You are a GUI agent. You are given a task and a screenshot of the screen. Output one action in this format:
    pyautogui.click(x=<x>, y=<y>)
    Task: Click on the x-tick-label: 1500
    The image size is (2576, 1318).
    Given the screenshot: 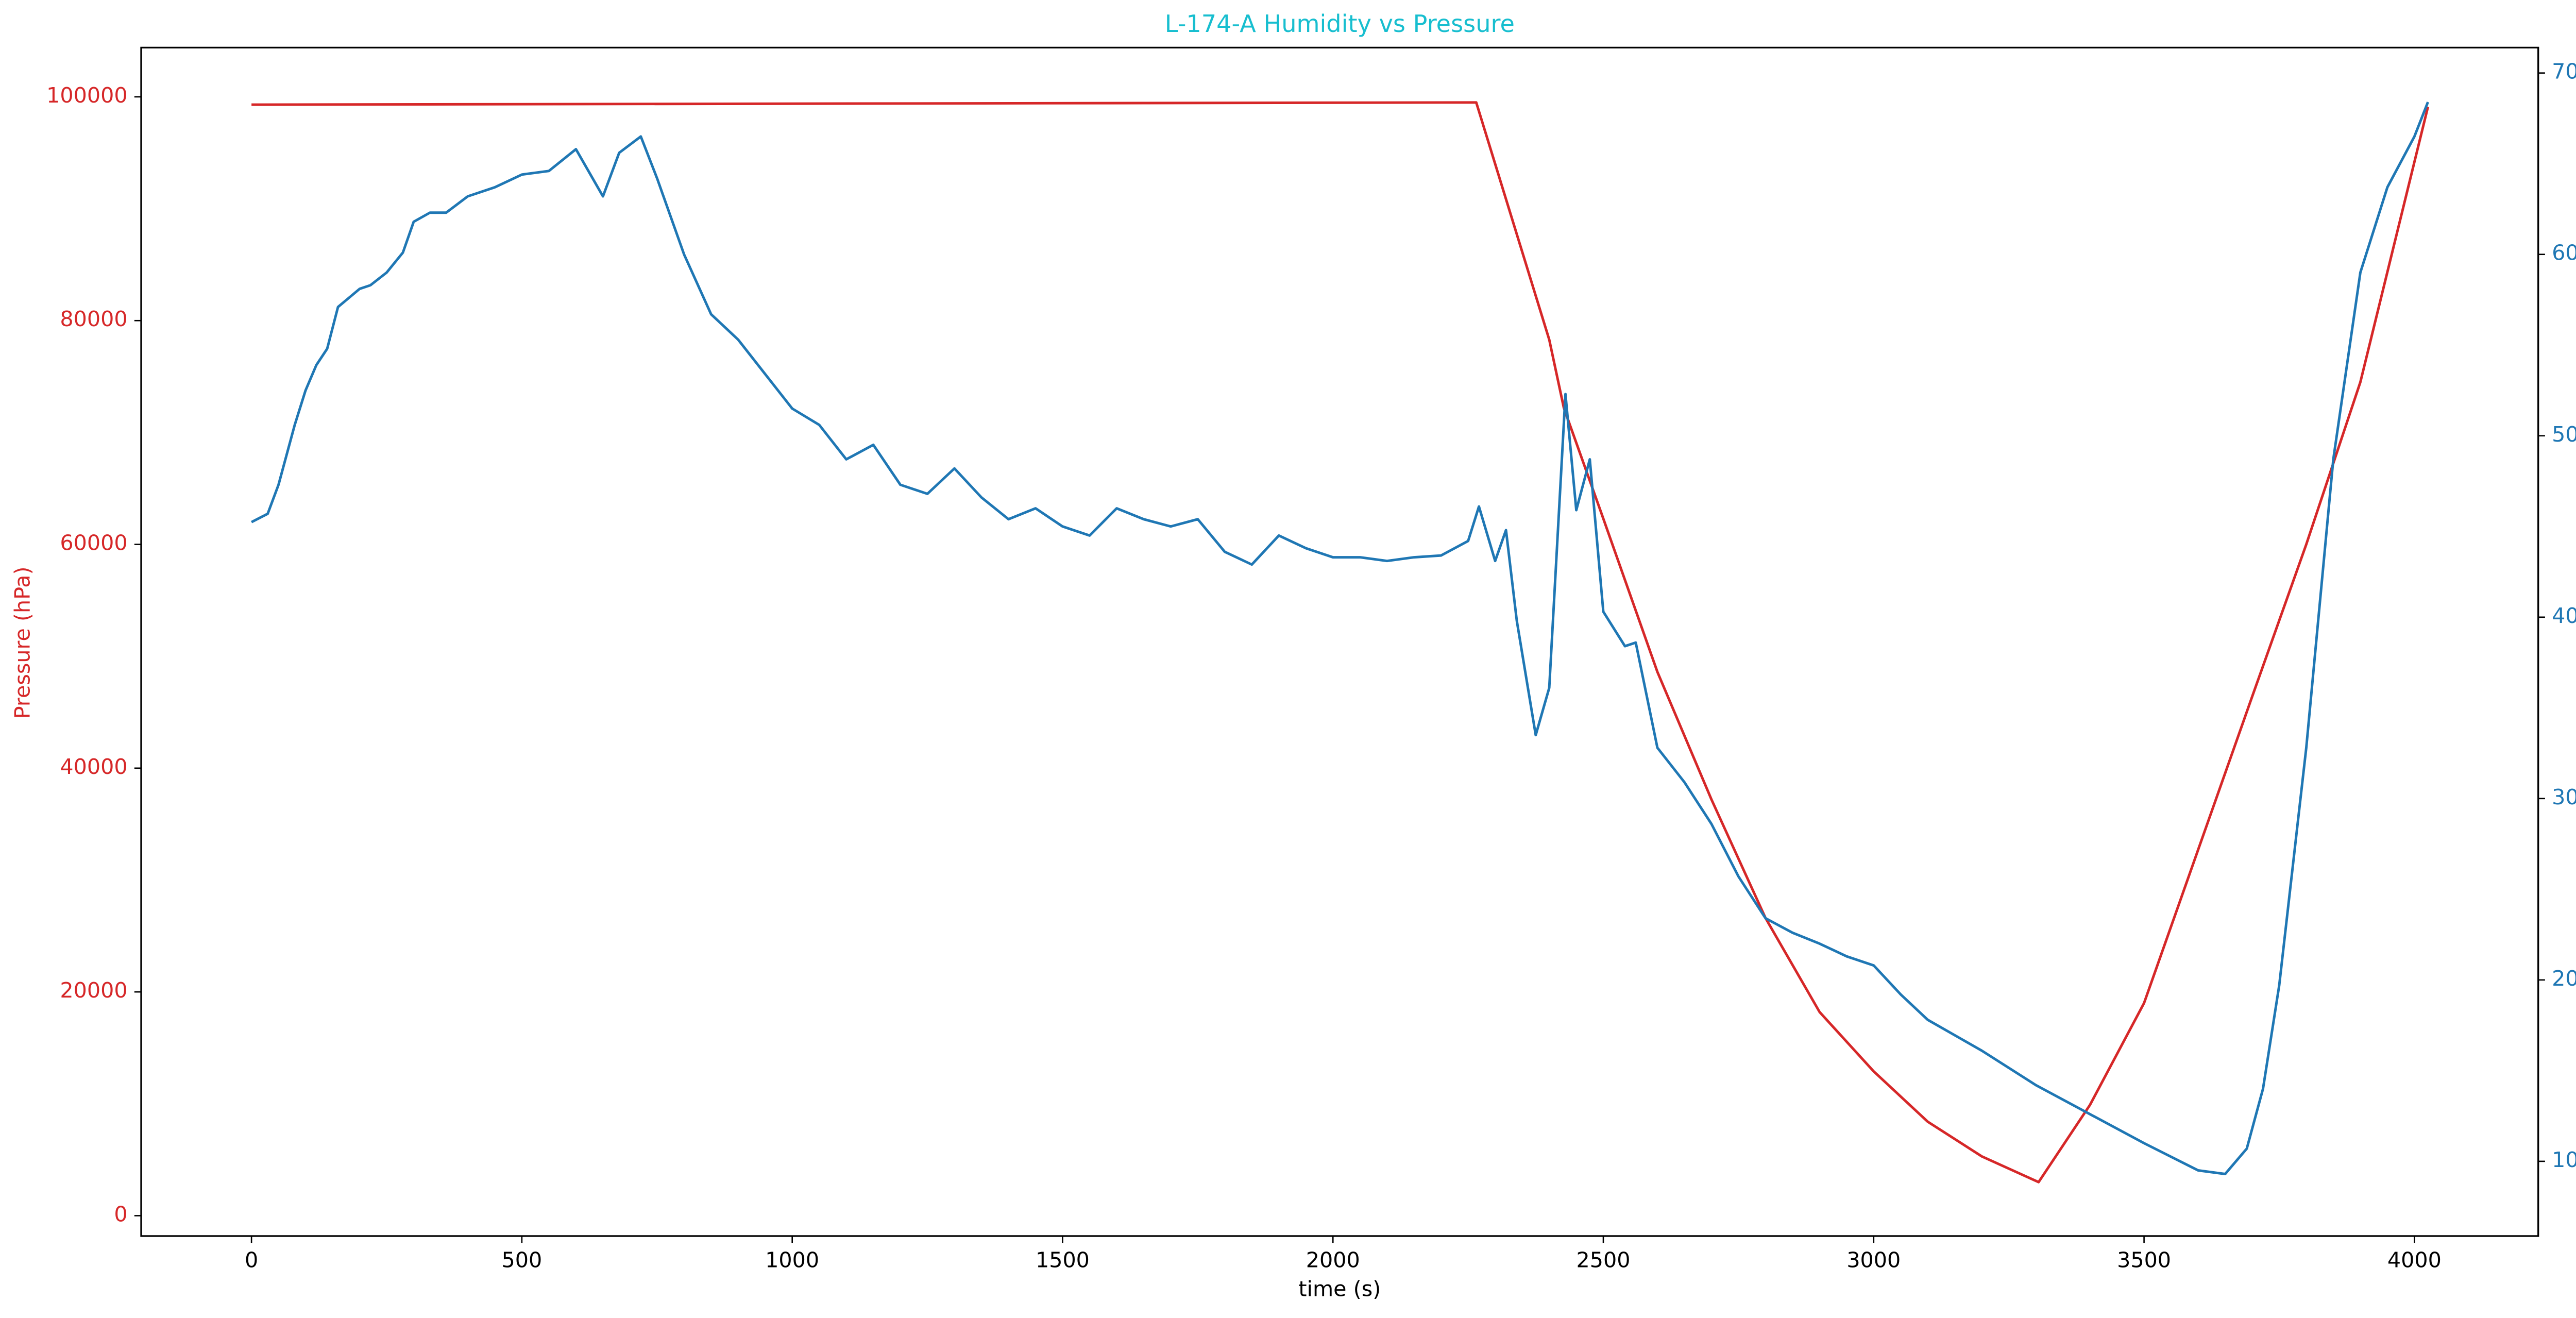 What is the action you would take?
    pyautogui.click(x=1063, y=1260)
    